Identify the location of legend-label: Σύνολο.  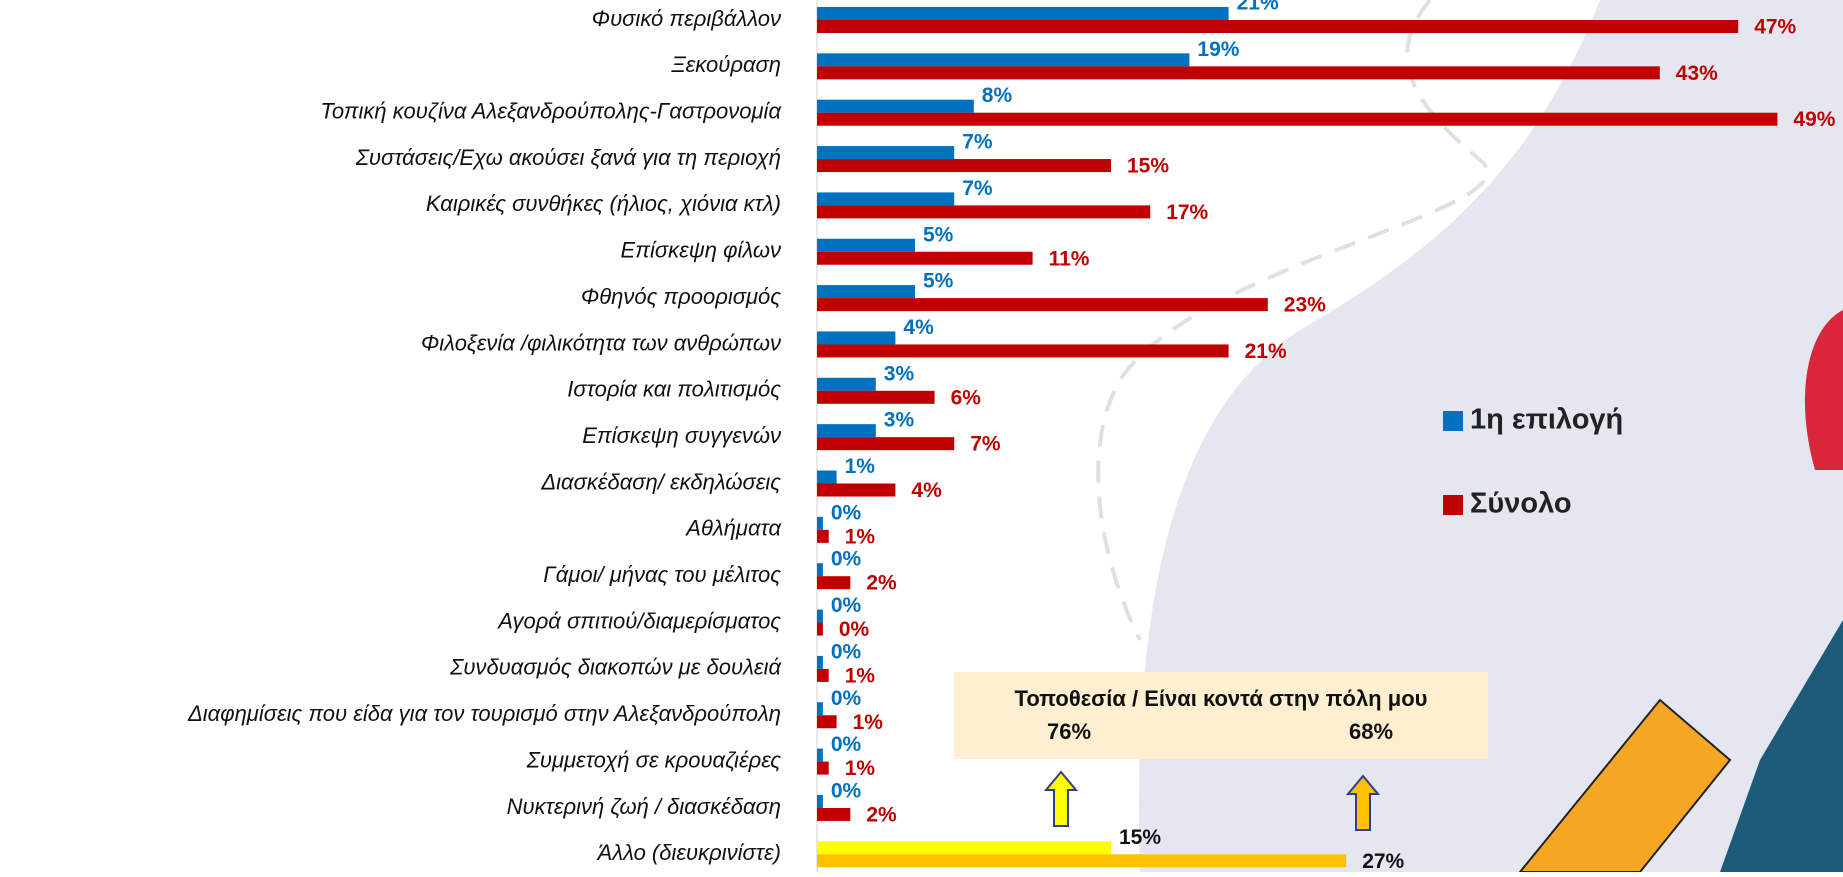
(1521, 504).